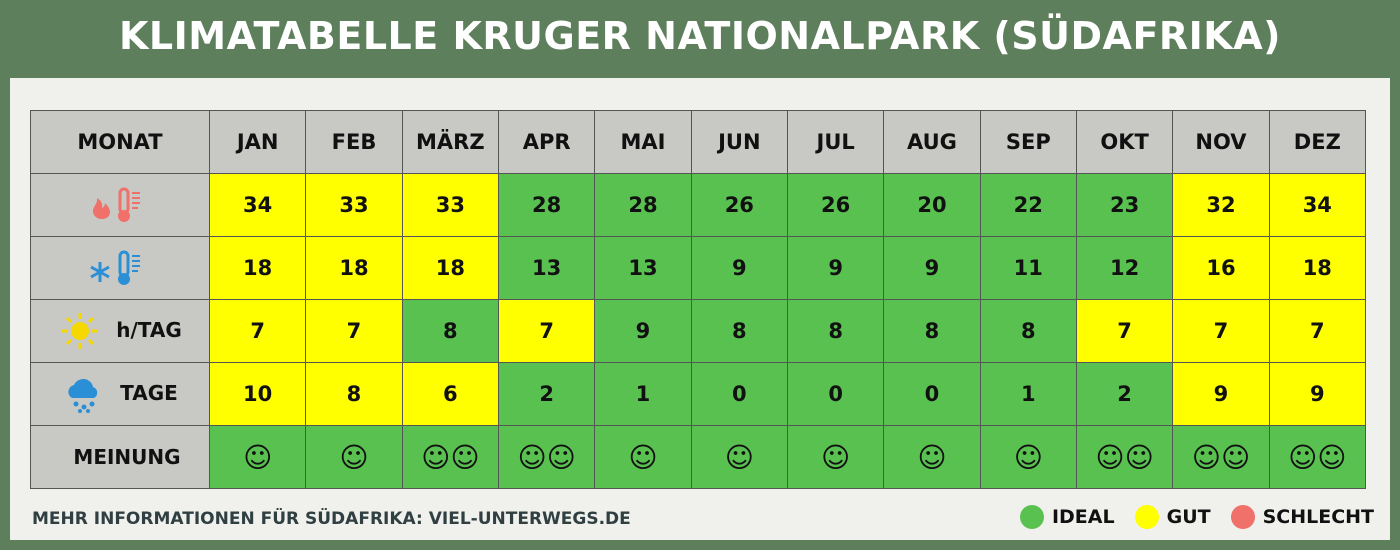 The height and width of the screenshot is (550, 1400). What do you see at coordinates (149, 330) in the screenshot?
I see `row-label-text: h/TAG` at bounding box center [149, 330].